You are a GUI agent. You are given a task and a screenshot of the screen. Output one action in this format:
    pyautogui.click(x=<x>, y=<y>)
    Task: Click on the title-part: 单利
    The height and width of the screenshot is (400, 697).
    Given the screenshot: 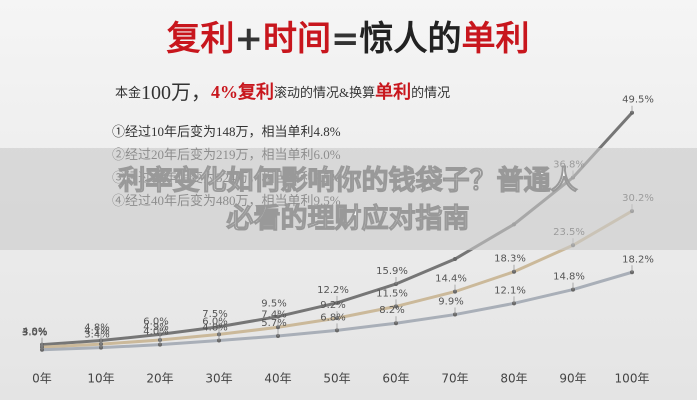 What is the action you would take?
    pyautogui.click(x=496, y=39)
    